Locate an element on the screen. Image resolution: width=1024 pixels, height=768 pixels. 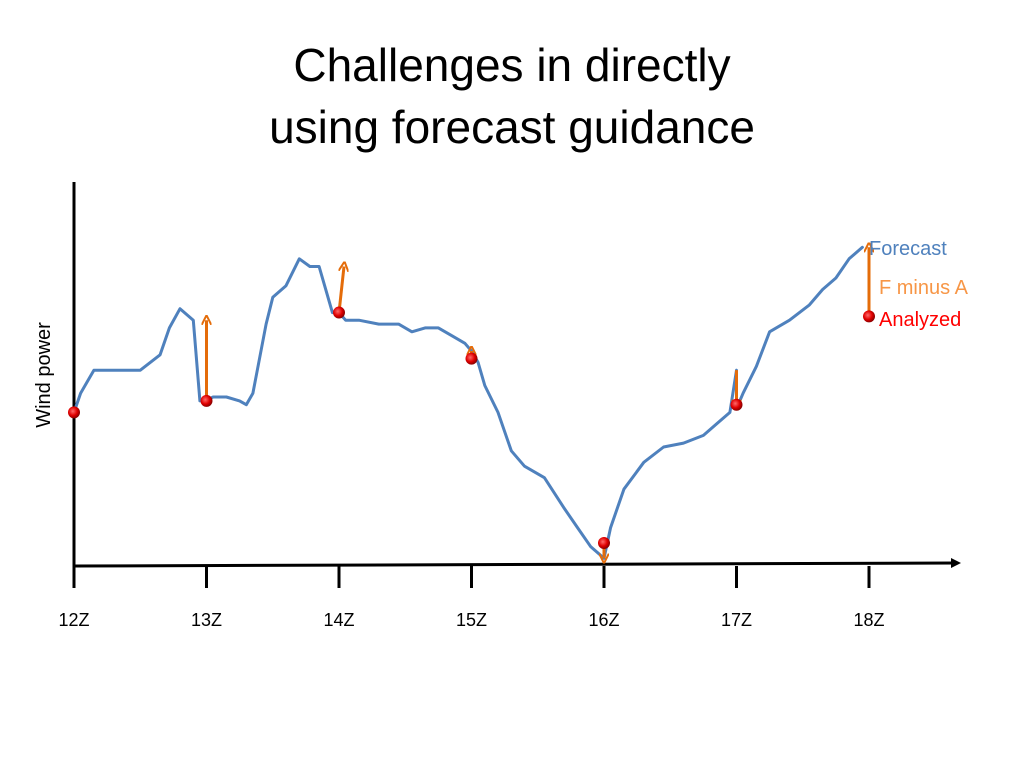
analyzed-point-18z is located at coordinates (869, 316).